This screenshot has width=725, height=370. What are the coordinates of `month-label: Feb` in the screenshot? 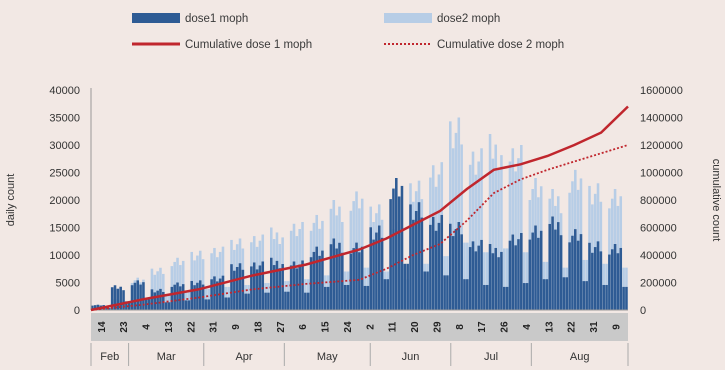 It's located at (109, 357).